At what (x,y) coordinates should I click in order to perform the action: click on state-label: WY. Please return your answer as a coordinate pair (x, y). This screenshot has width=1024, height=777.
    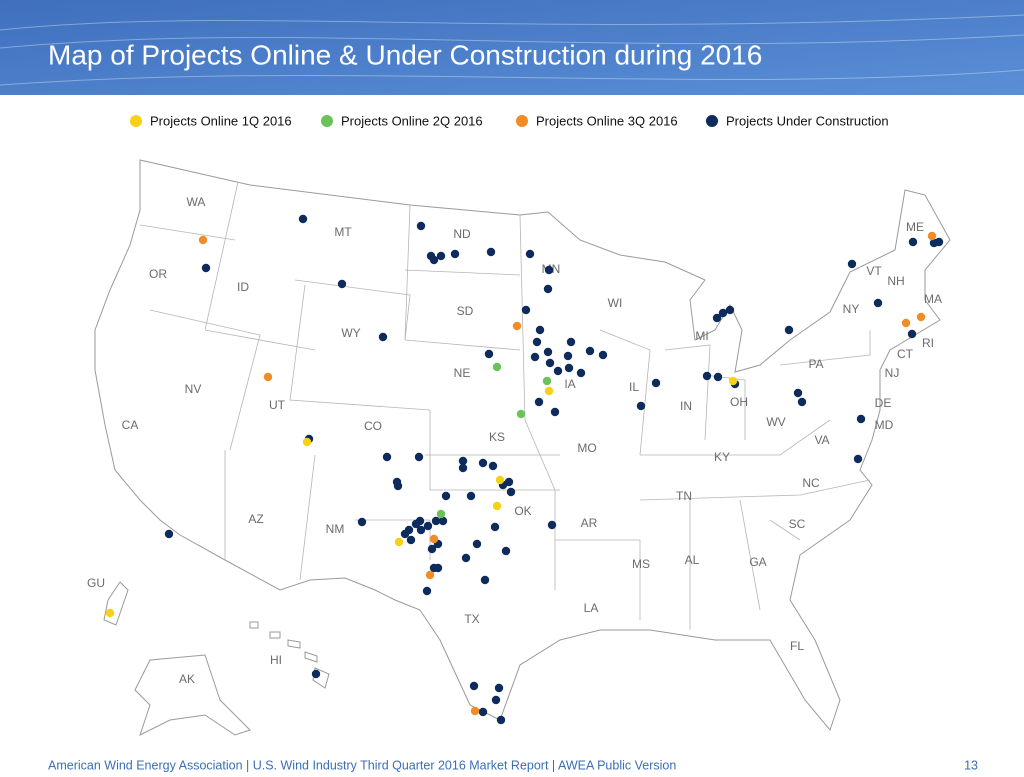
    Looking at the image, I should click on (350, 333).